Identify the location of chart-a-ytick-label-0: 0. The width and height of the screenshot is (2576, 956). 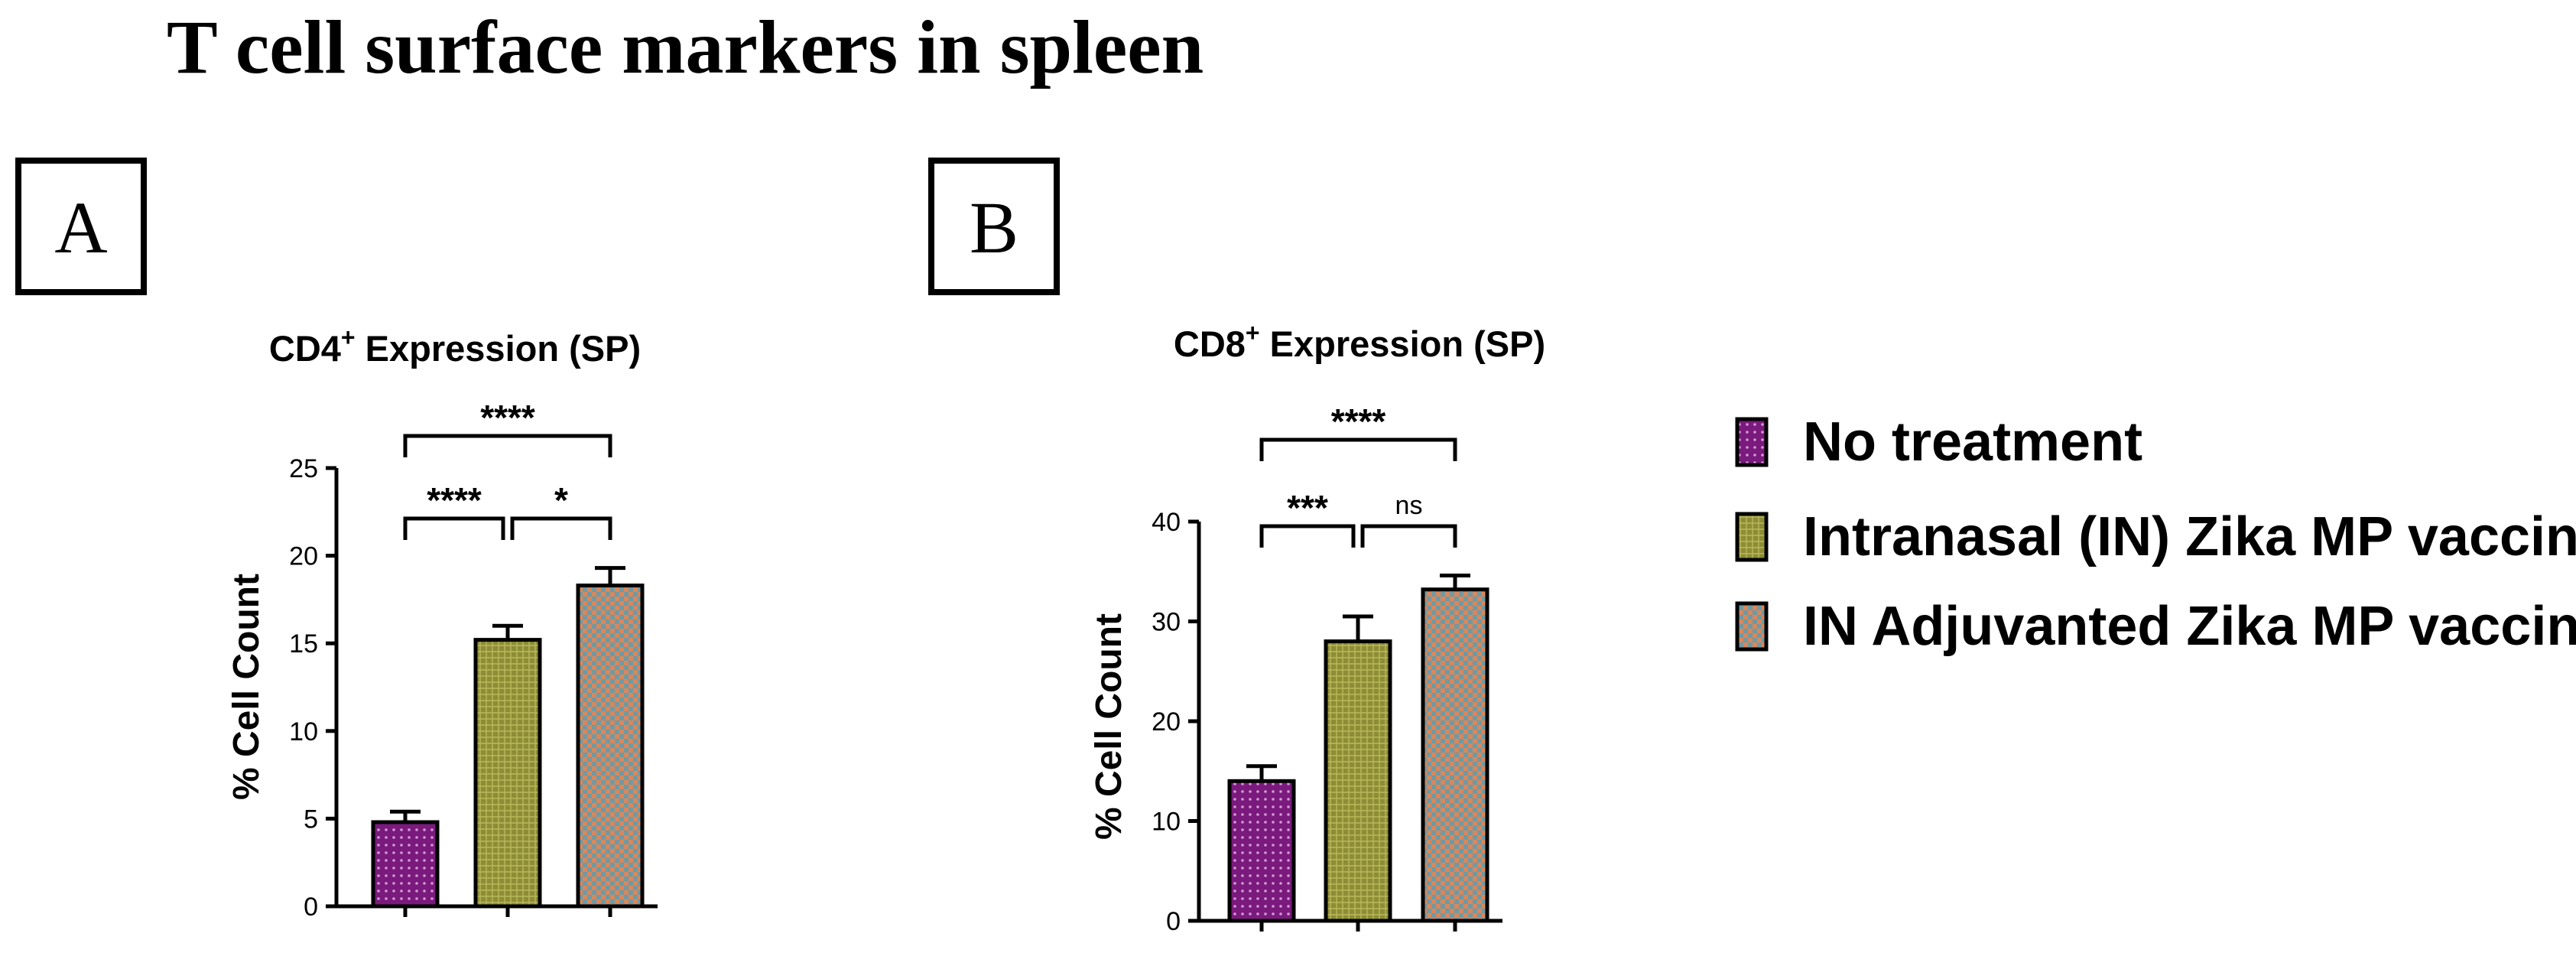
(311, 908).